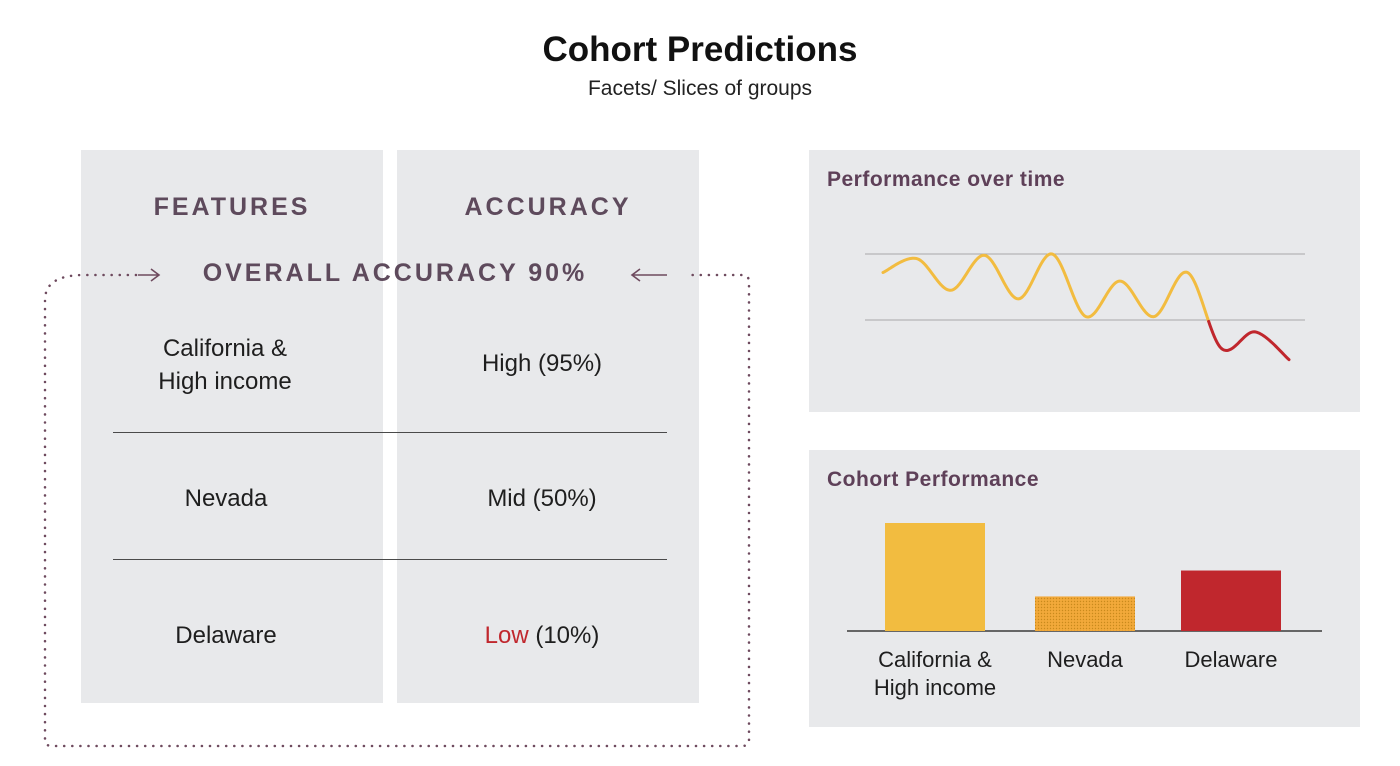 The image size is (1400, 766). What do you see at coordinates (935, 687) in the screenshot?
I see `bar-label-line: High income` at bounding box center [935, 687].